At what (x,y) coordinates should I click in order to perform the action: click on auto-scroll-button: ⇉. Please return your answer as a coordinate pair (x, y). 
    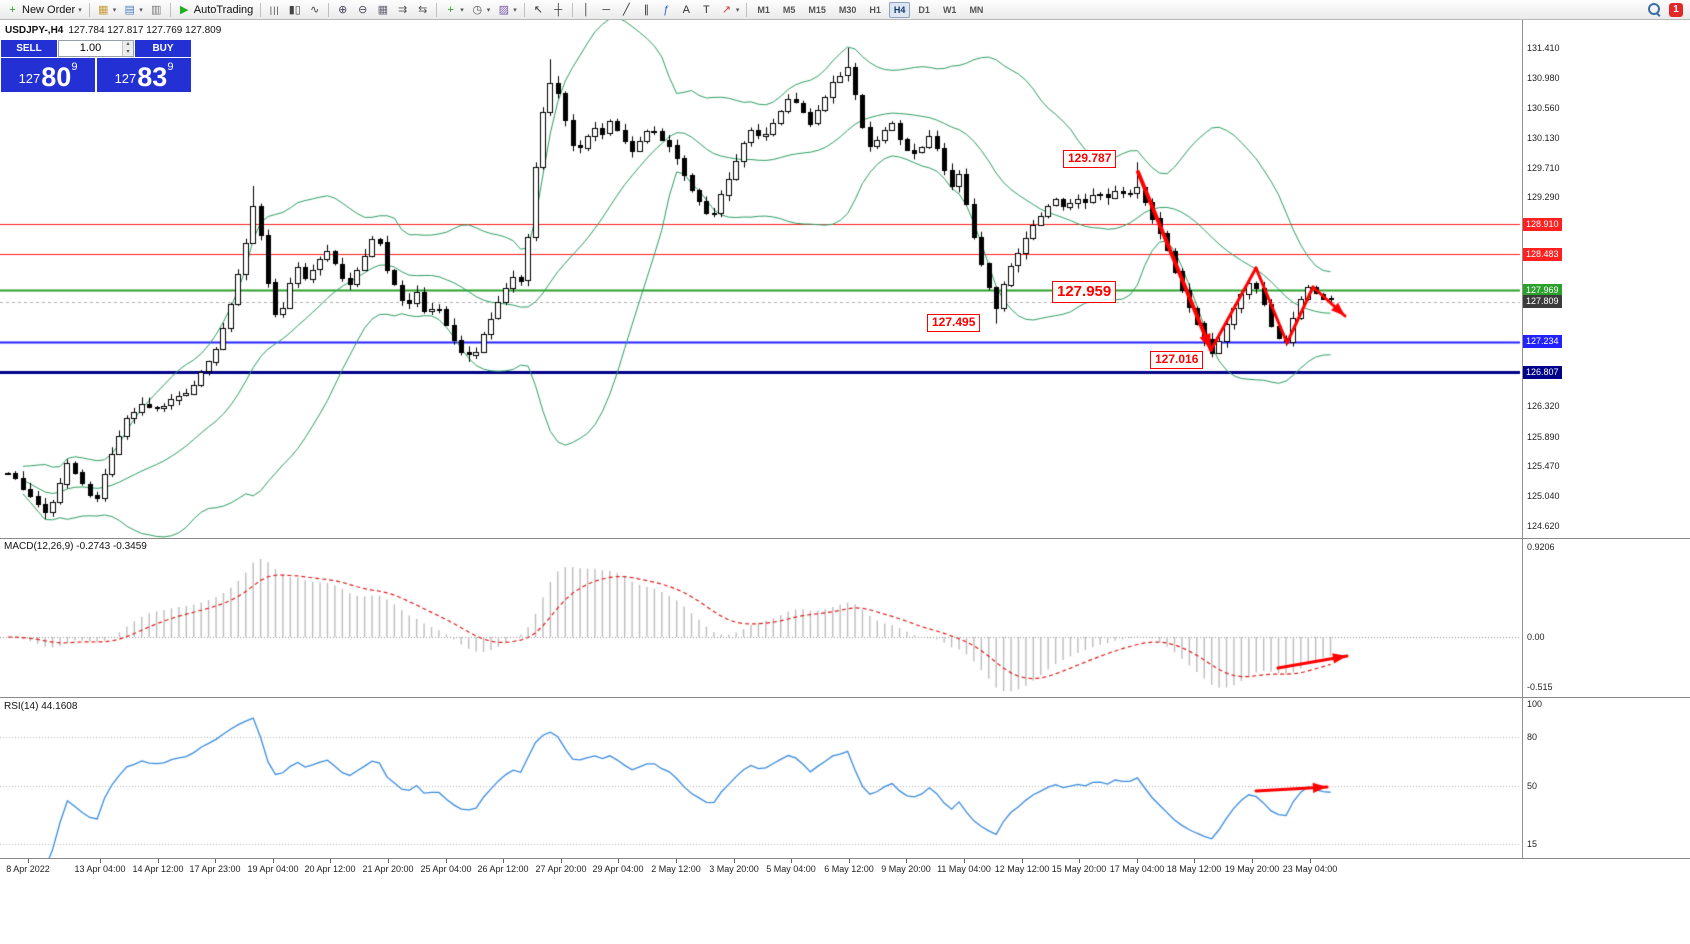
    Looking at the image, I should click on (402, 10).